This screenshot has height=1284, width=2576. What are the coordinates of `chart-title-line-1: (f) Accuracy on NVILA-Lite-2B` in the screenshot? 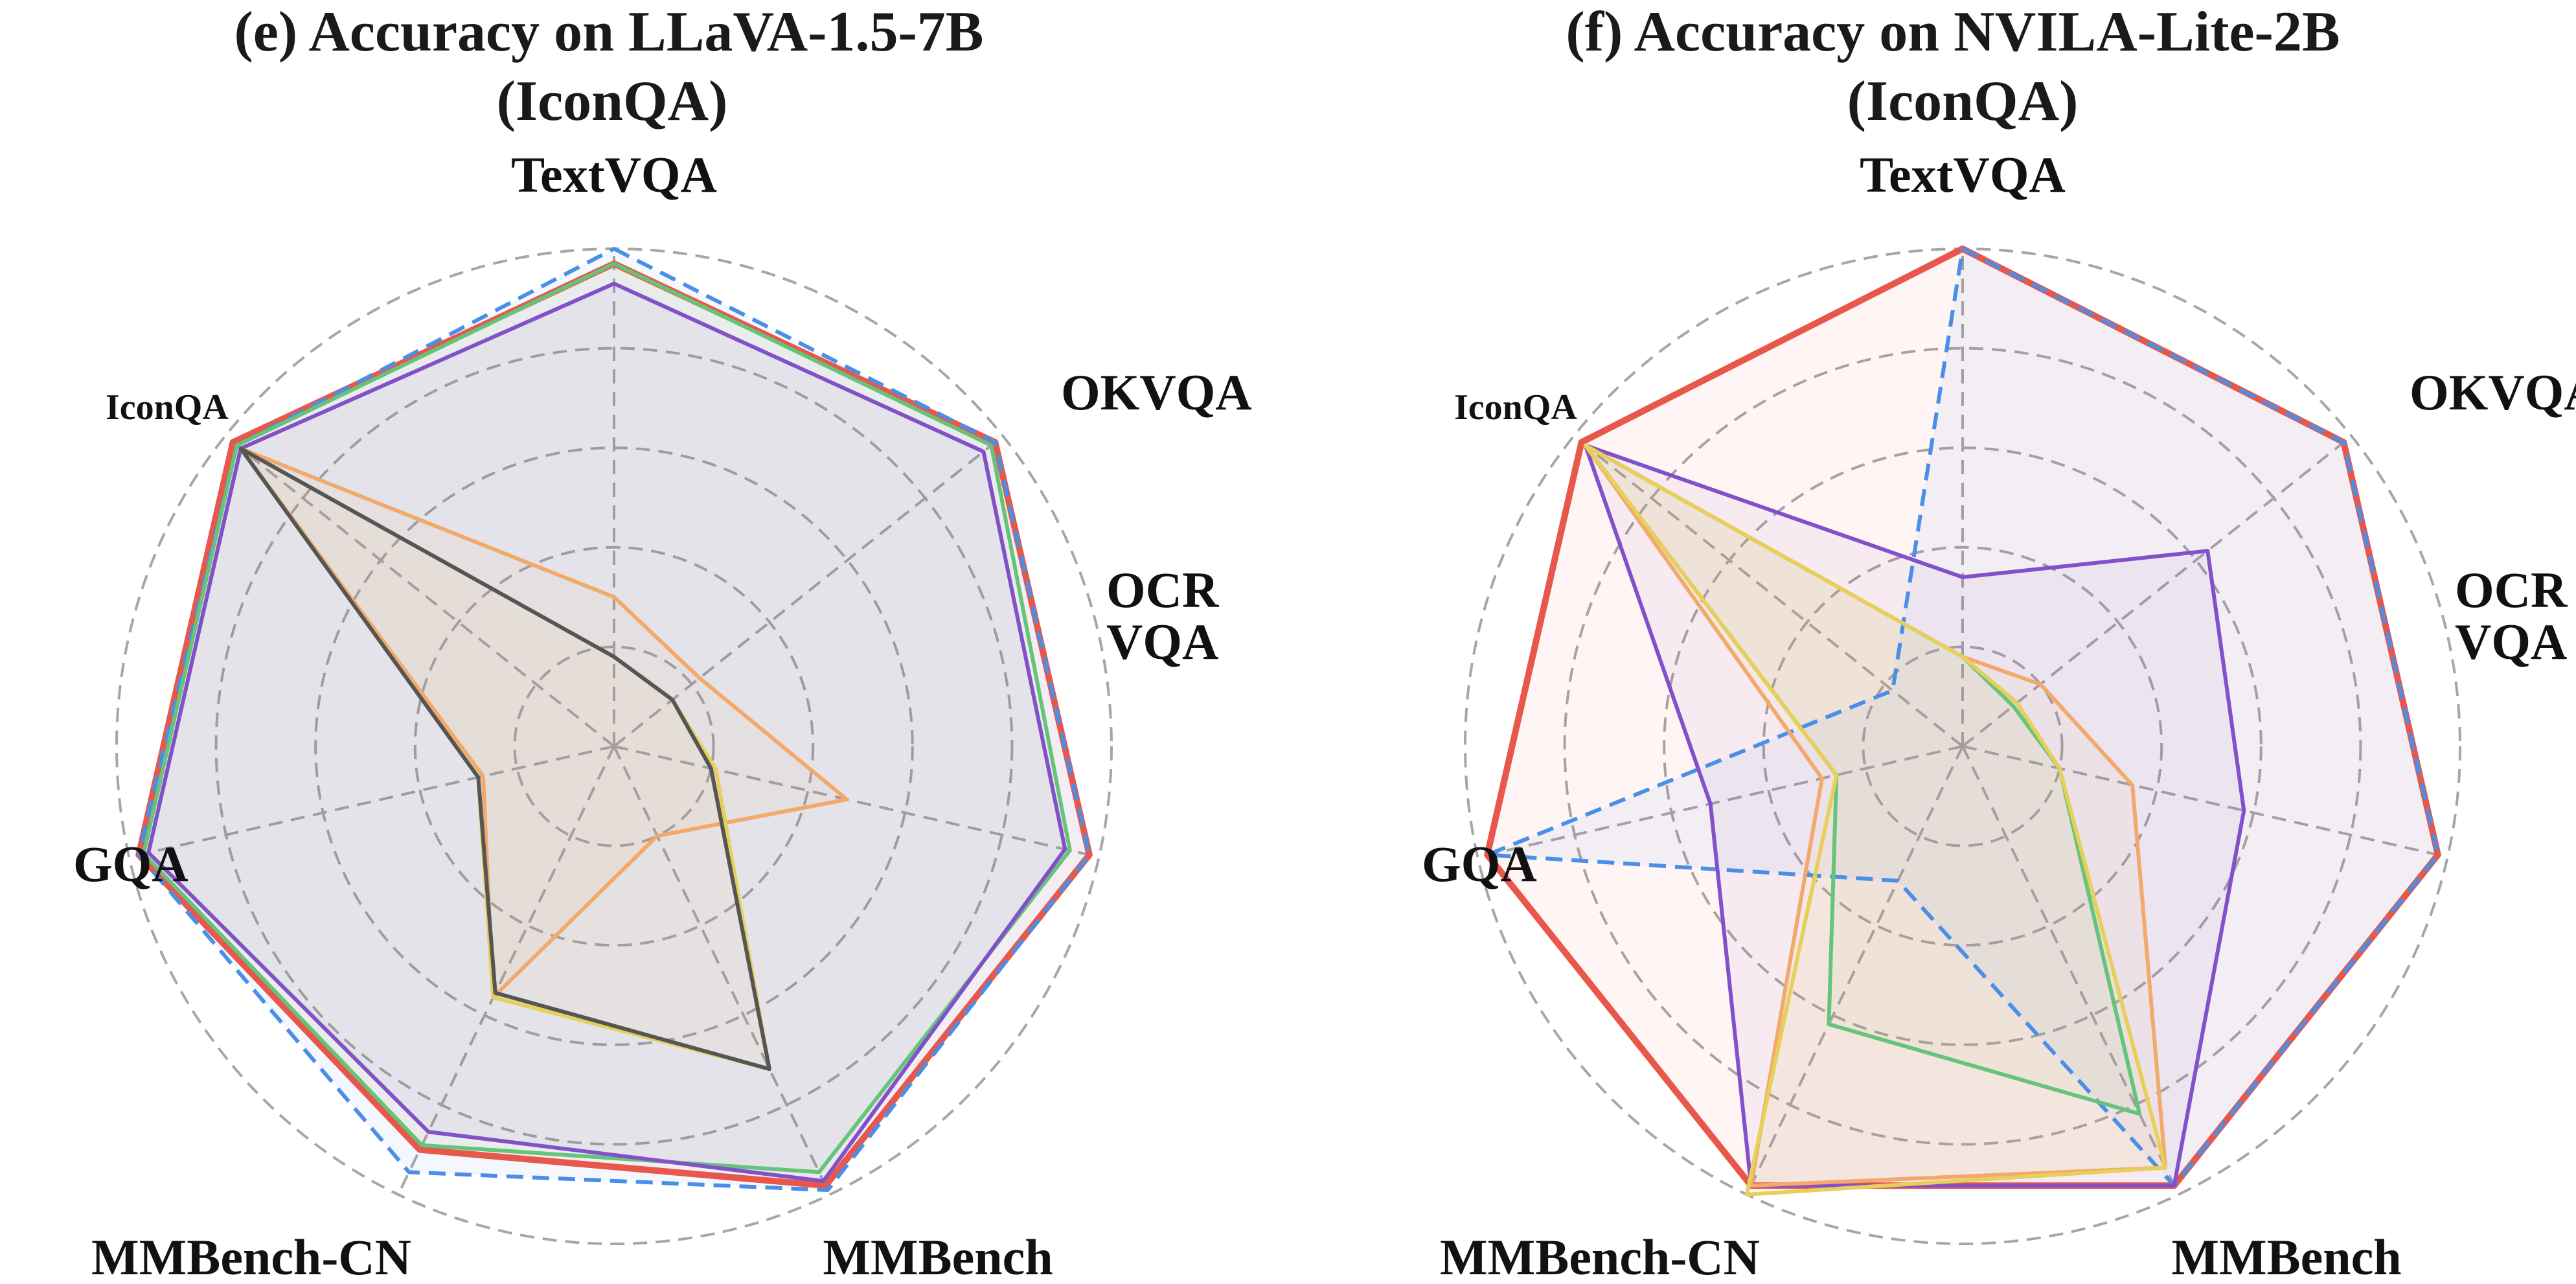 It's located at (1953, 32).